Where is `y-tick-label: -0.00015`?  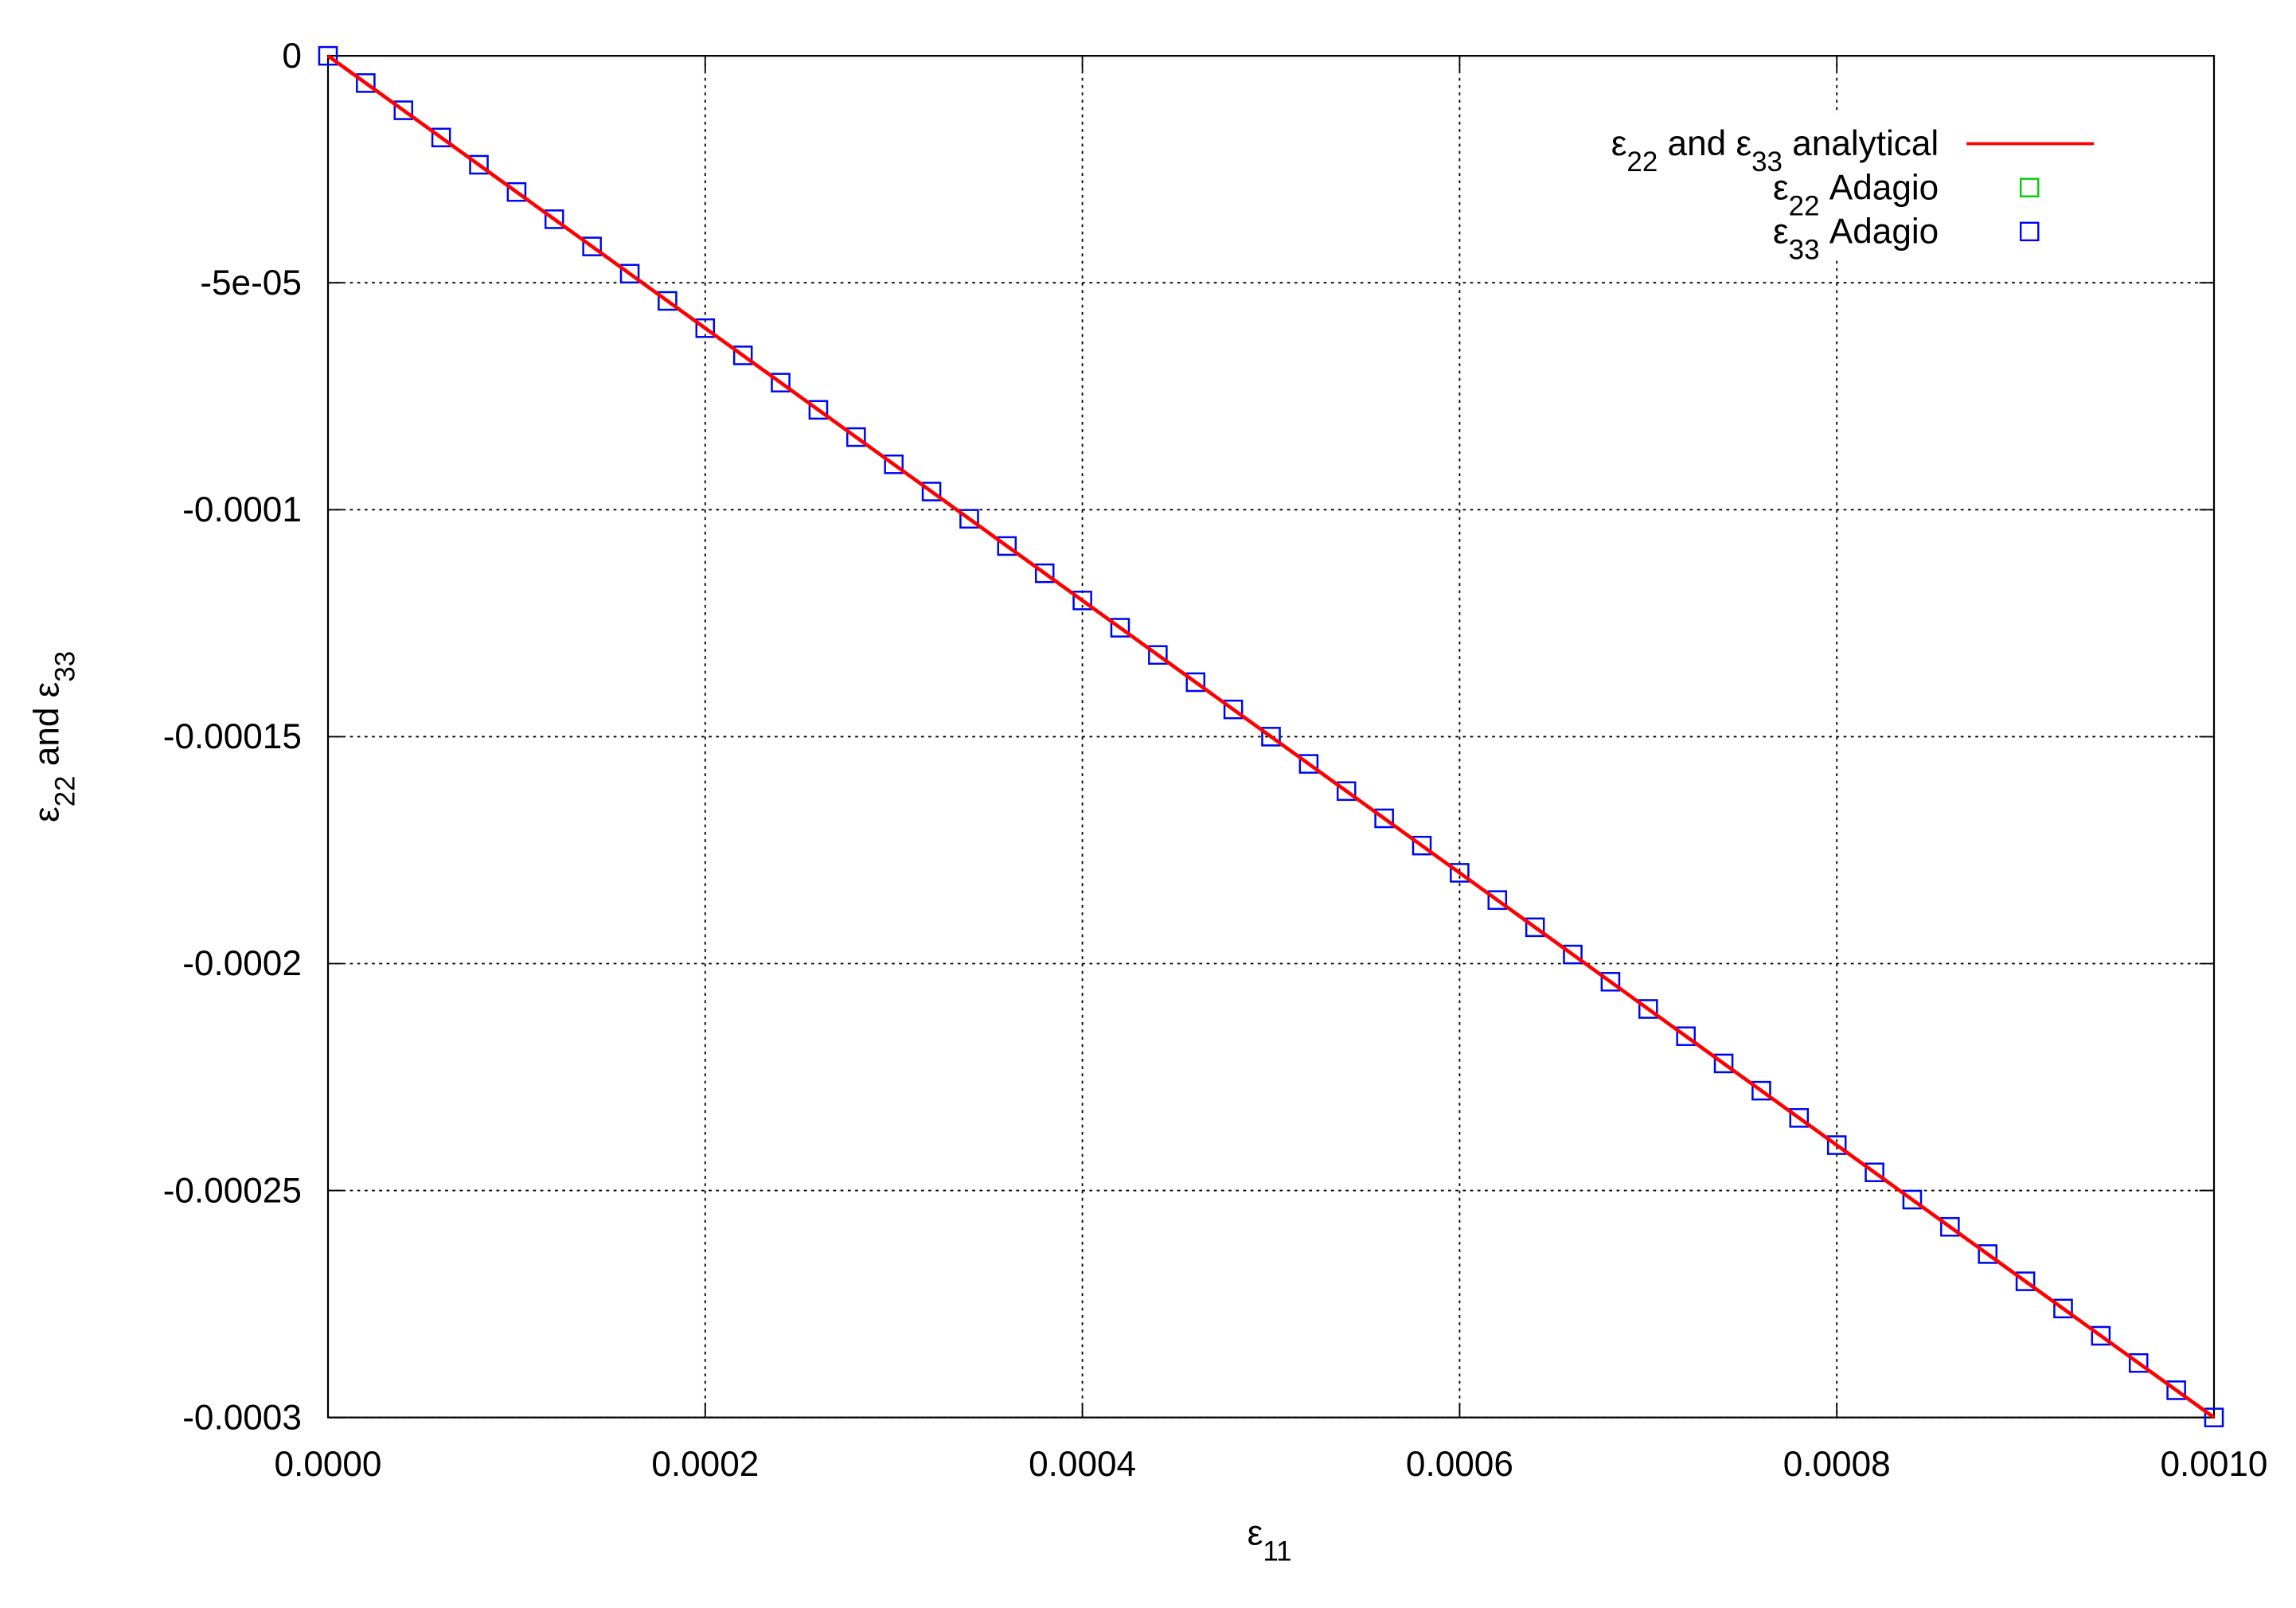 y-tick-label: -0.00015 is located at coordinates (232, 737).